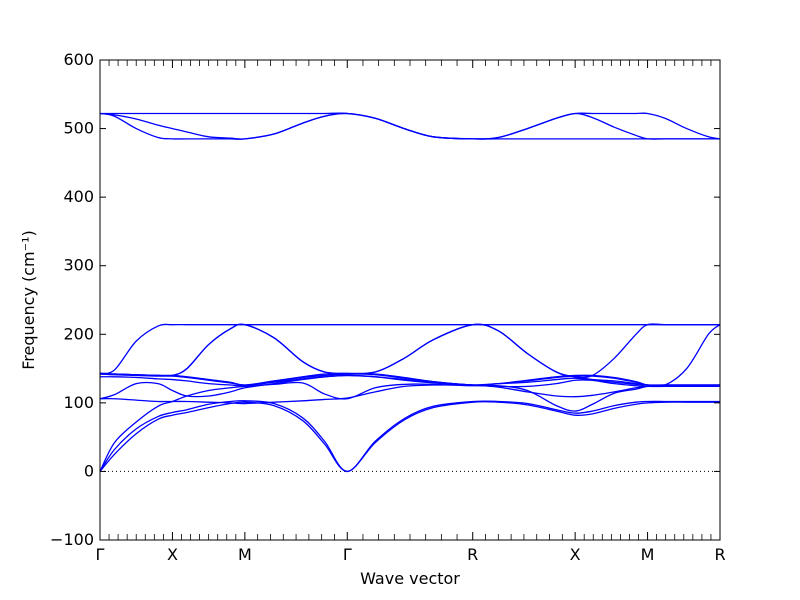 This screenshot has height=600, width=800. Describe the element at coordinates (78, 333) in the screenshot. I see `y-tick-label: 200` at that location.